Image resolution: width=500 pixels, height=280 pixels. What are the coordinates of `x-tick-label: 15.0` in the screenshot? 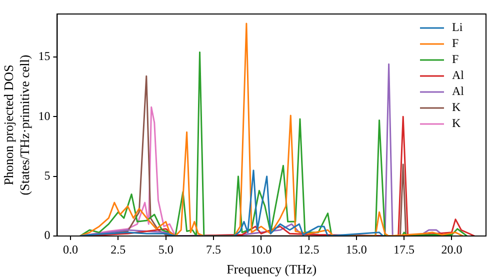 It's located at (356, 249).